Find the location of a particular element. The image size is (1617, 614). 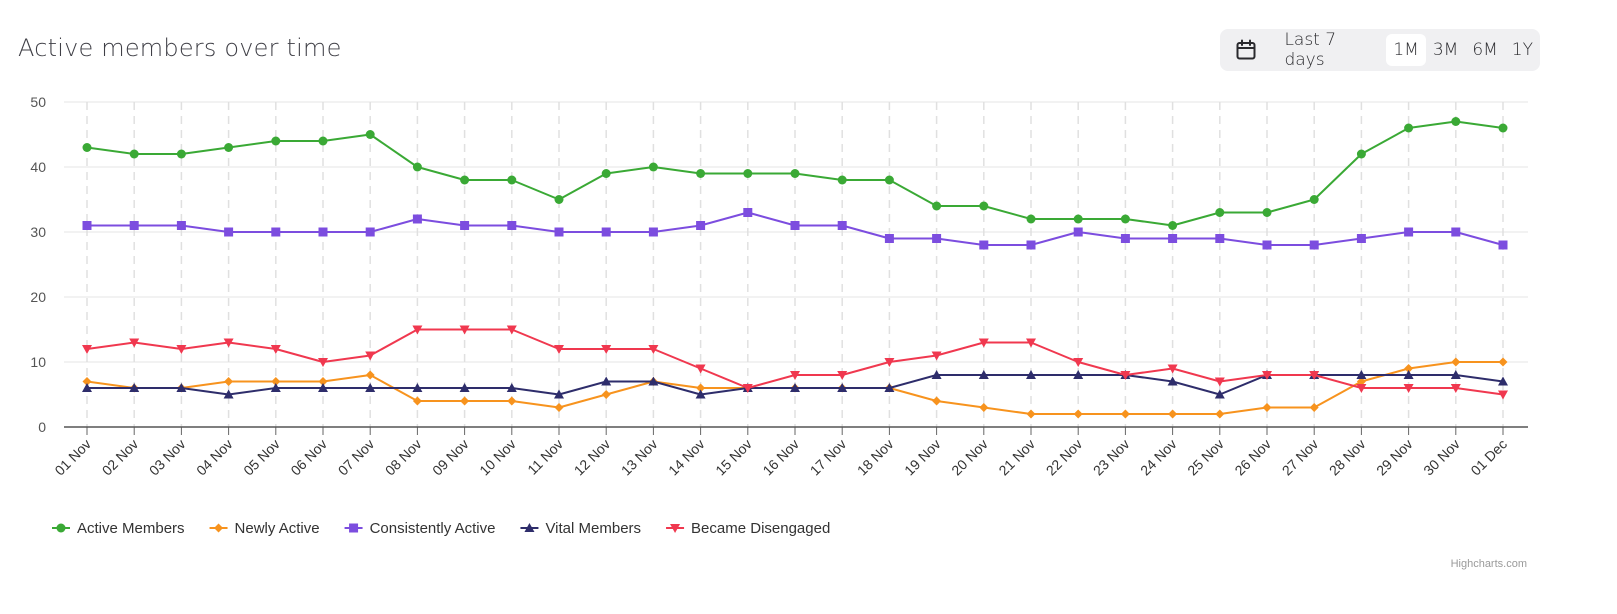

legend-item-newly-active: Newly Active is located at coordinates (264, 528).